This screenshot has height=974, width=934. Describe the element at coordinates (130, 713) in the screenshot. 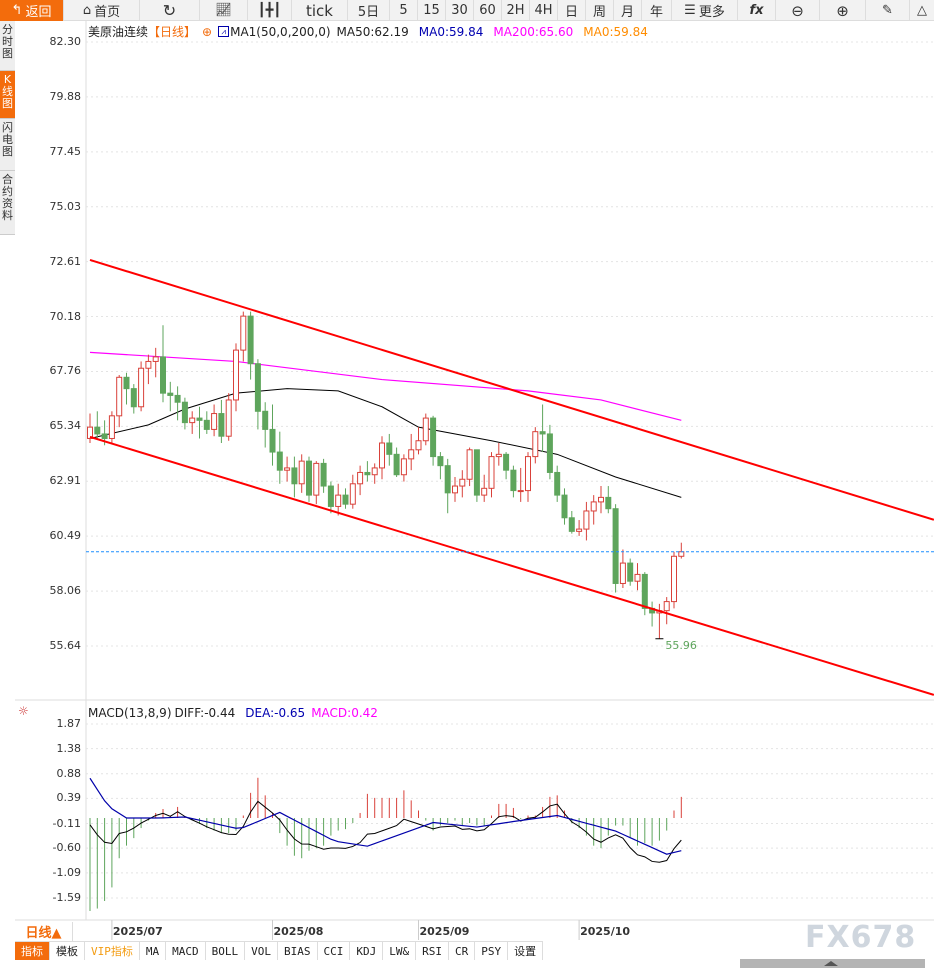

I see `macd-name: MACD(13,8,9)` at that location.